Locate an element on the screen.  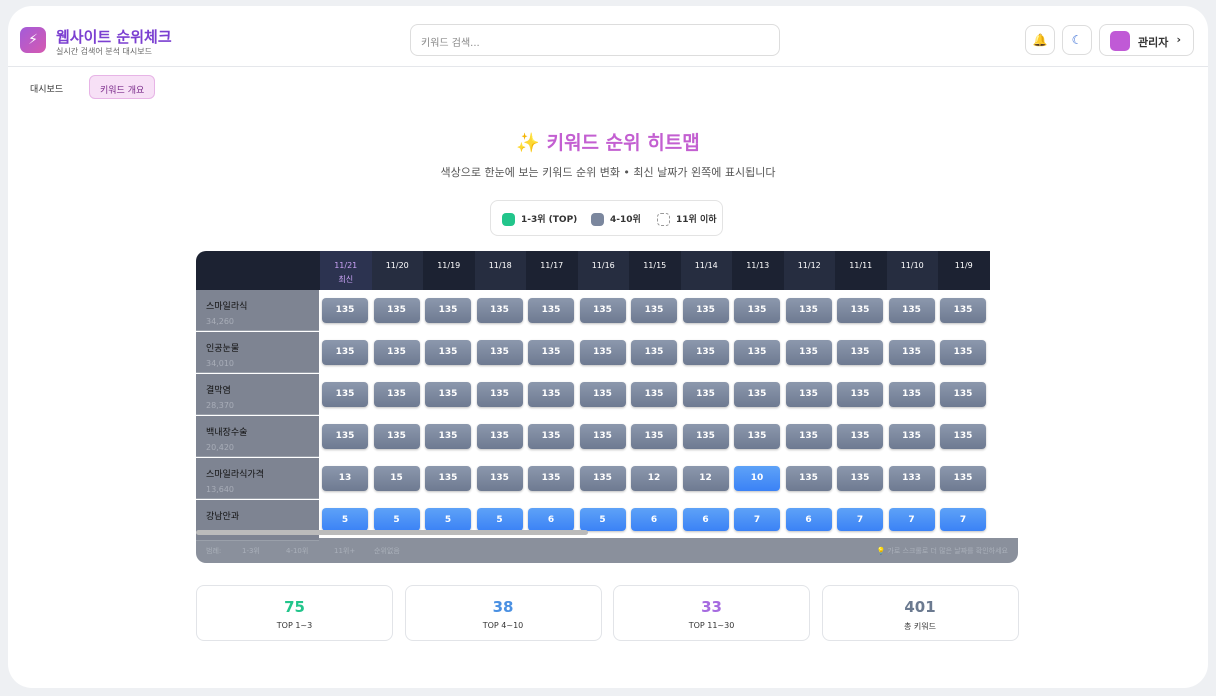
volume: 20,420 is located at coordinates (220, 447).